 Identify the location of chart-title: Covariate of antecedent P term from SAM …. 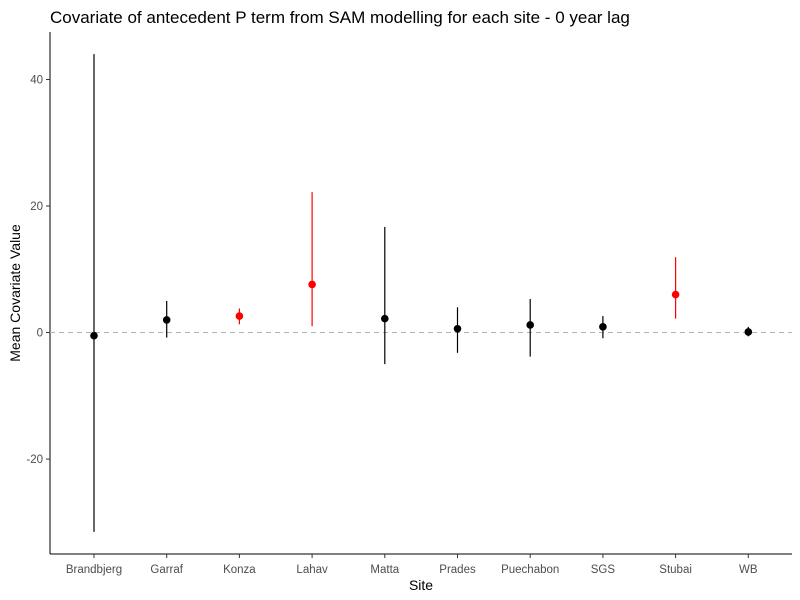
(340, 17).